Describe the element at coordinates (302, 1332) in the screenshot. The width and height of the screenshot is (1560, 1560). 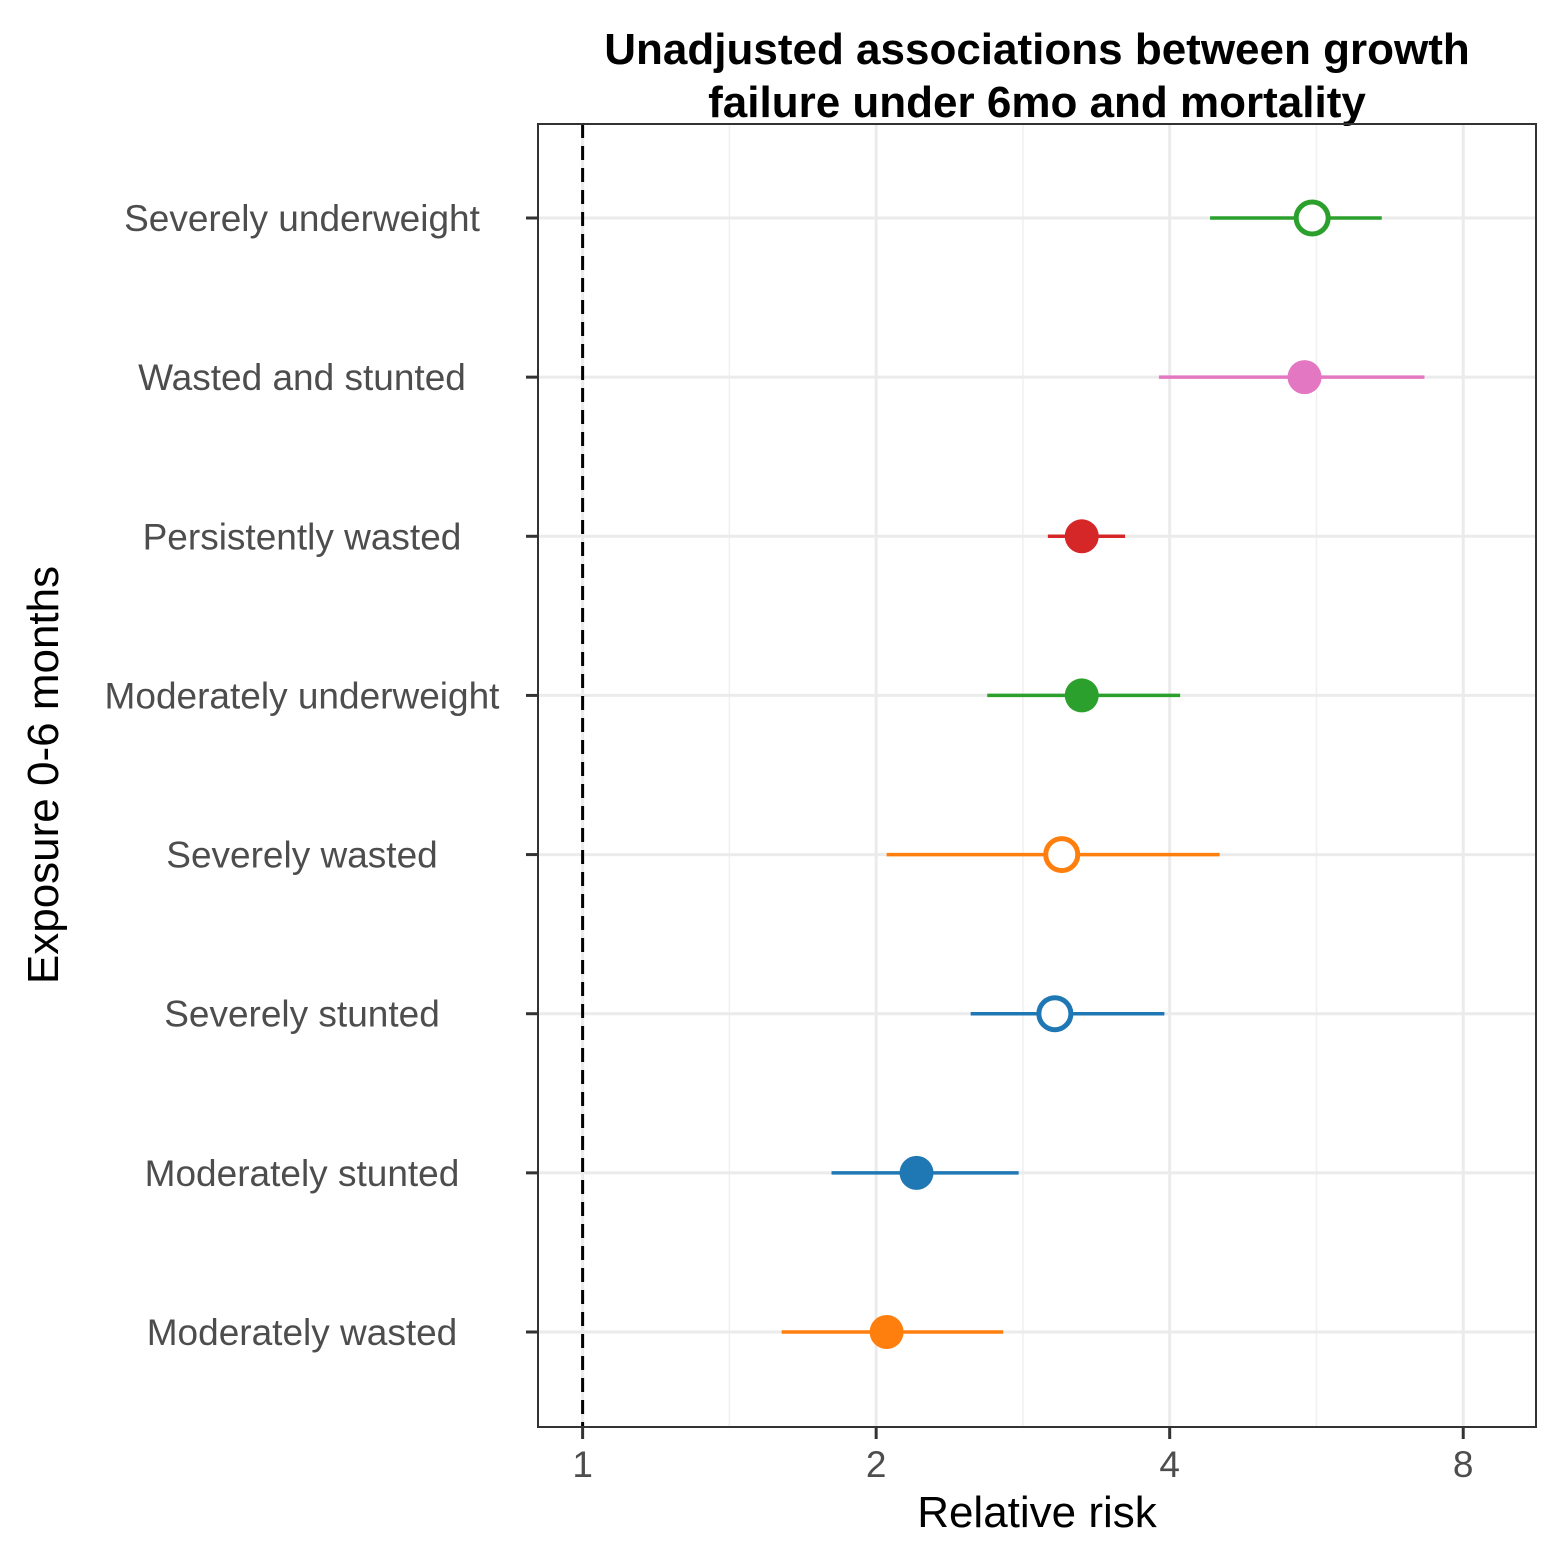
I see `y-tick-label: Moderately wasted` at that location.